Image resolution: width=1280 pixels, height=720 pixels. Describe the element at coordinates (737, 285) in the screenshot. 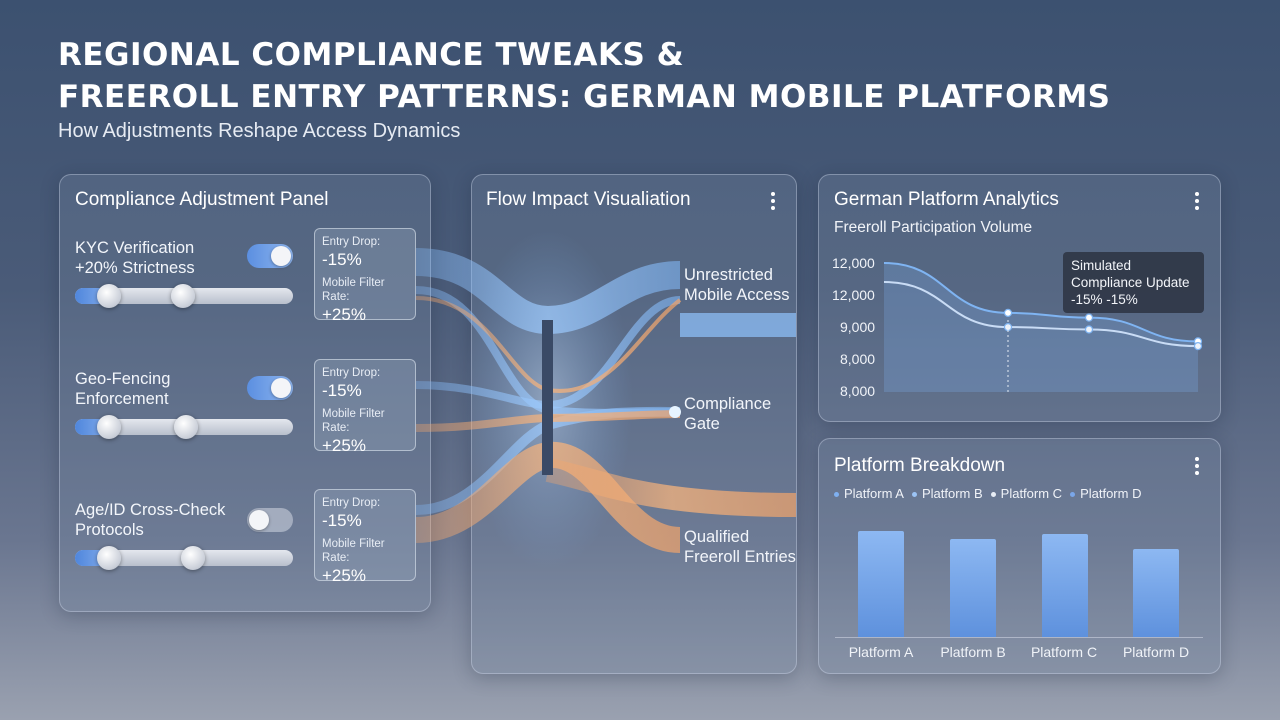

I see `node-unrestricted: Unrestricted Mobile Access` at that location.